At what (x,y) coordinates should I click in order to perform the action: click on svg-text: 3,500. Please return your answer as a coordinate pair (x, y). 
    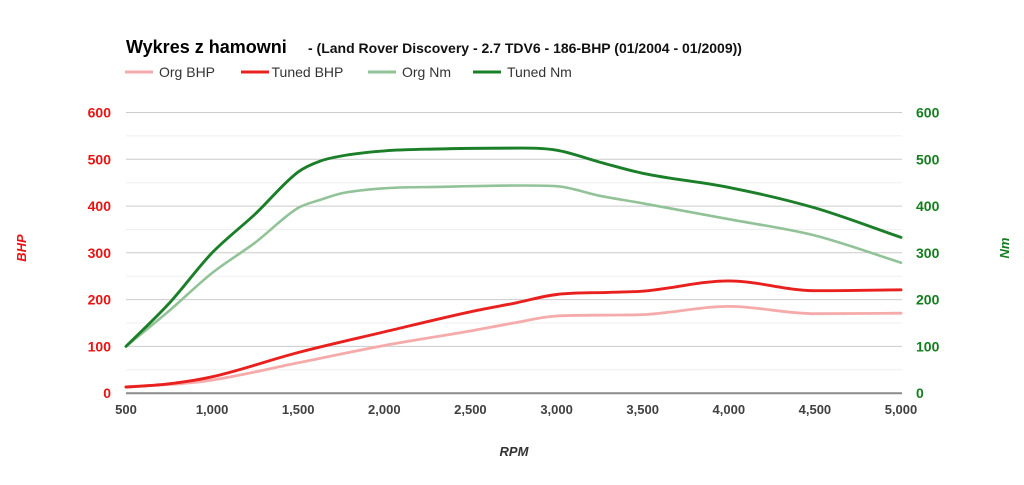
    Looking at the image, I should click on (642, 409).